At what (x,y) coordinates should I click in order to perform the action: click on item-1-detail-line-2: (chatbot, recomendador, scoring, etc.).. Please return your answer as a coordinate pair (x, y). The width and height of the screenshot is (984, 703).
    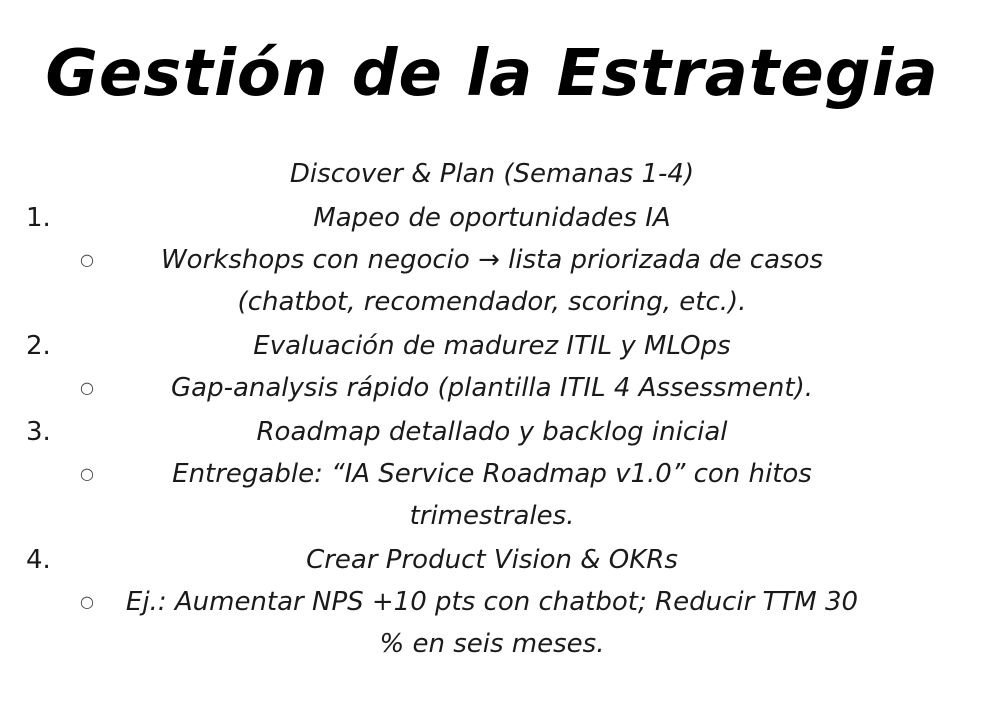
    Looking at the image, I should click on (492, 302).